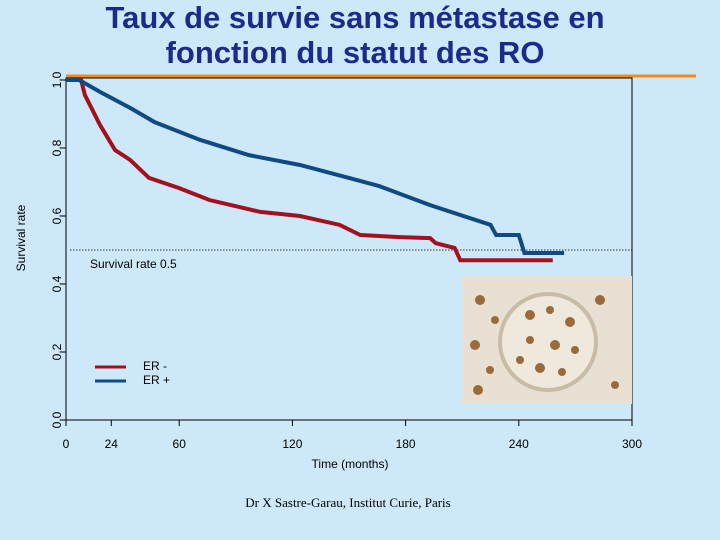 The height and width of the screenshot is (540, 720). I want to click on legend-label: ER -, so click(155, 366).